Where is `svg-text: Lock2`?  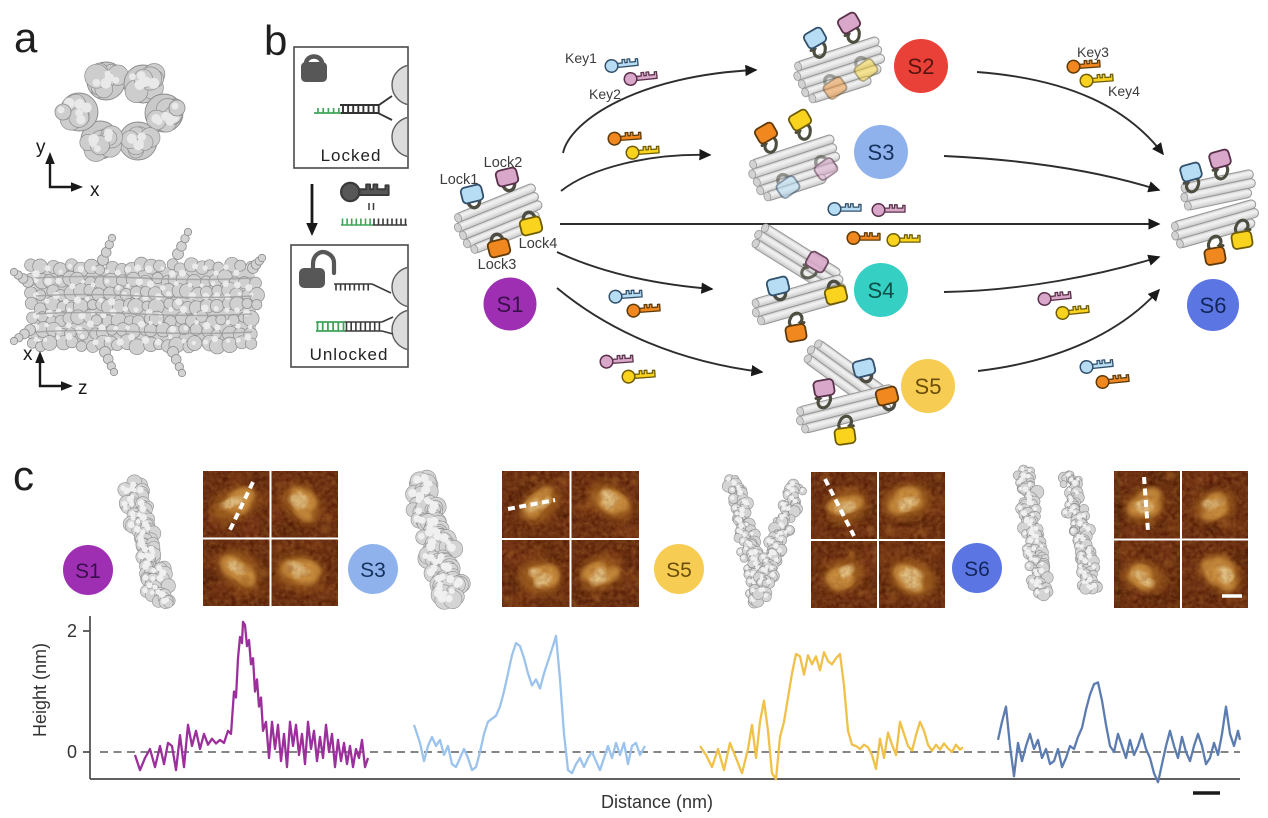 svg-text: Lock2 is located at coordinates (503, 163).